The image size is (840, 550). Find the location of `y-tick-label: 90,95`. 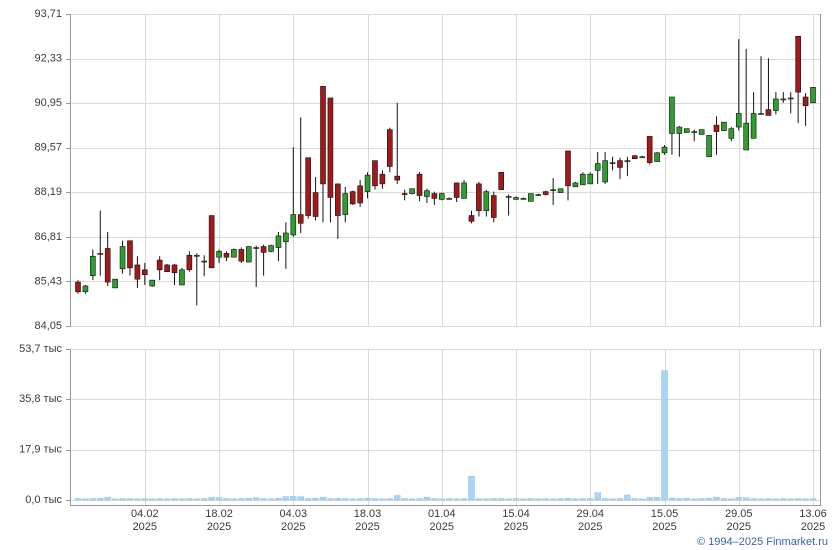

y-tick-label: 90,95 is located at coordinates (48, 103).